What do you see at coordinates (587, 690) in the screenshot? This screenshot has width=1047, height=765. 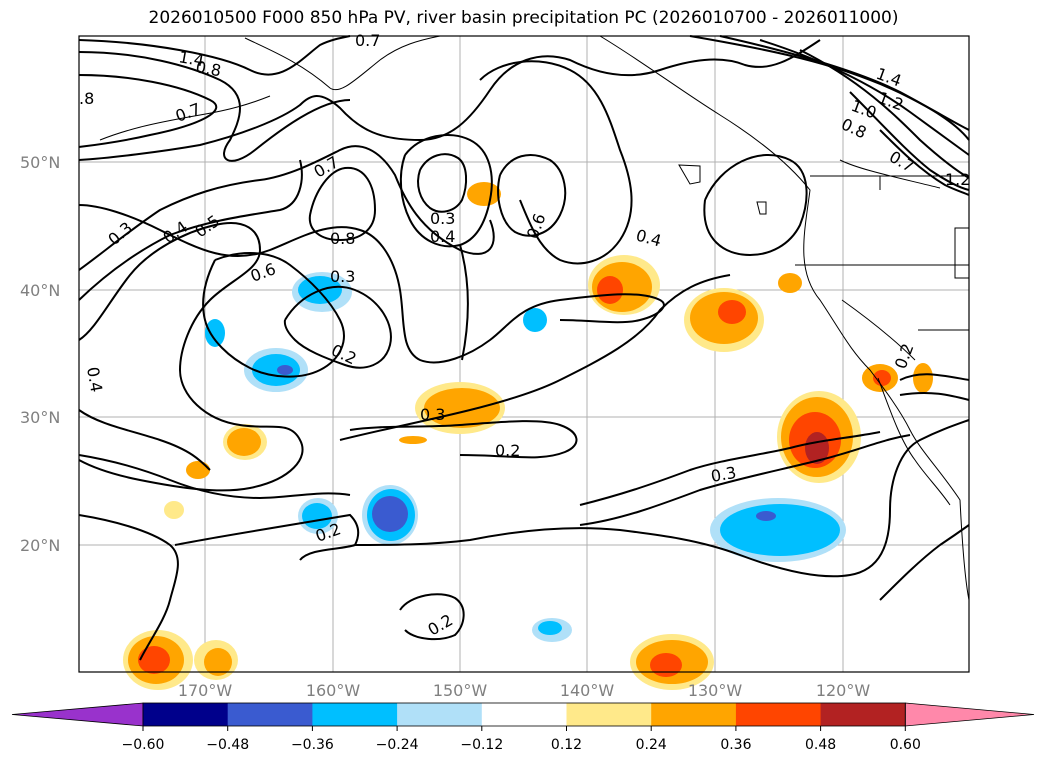 I see `lon-label: 140°W` at bounding box center [587, 690].